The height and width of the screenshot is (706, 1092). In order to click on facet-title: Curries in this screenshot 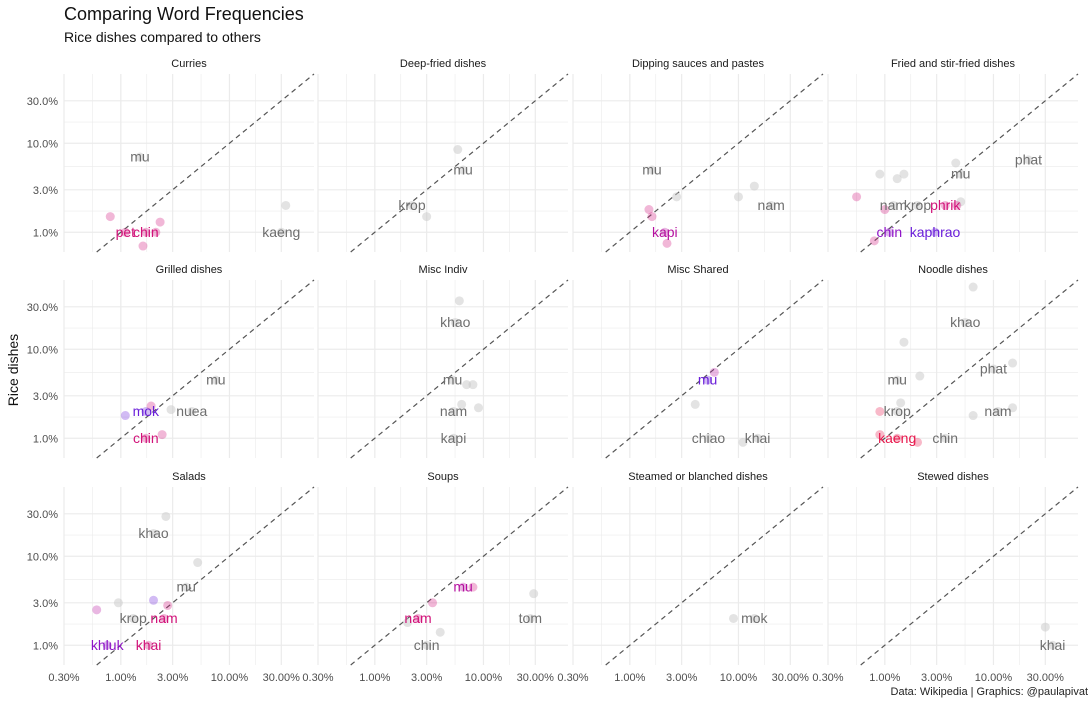, I will do `click(189, 64)`.